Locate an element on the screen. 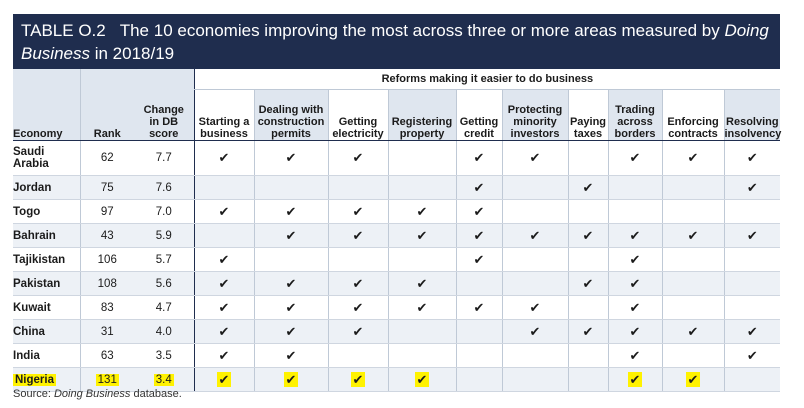  change-cell: 5.7 is located at coordinates (164, 259).